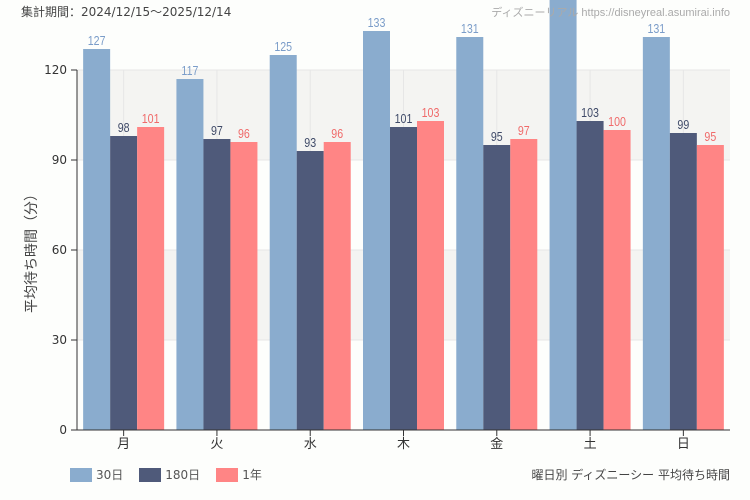 The width and height of the screenshot is (750, 500). I want to click on y-tick-label: 0, so click(63, 430).